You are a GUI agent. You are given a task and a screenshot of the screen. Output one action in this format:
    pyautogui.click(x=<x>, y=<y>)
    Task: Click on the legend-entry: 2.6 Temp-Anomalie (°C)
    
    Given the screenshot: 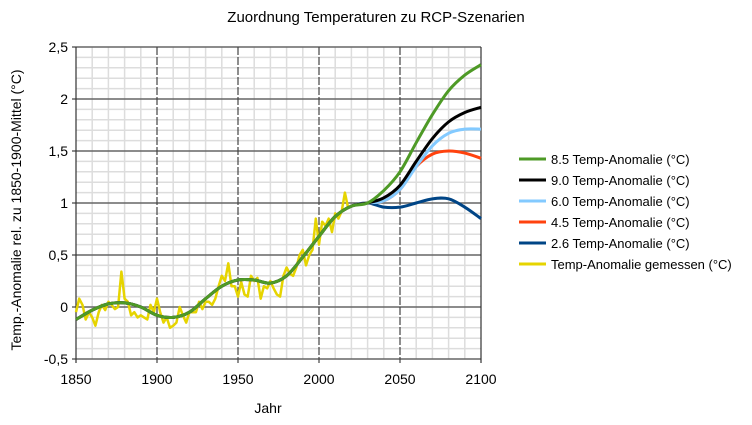 What is the action you would take?
    pyautogui.click(x=620, y=243)
    